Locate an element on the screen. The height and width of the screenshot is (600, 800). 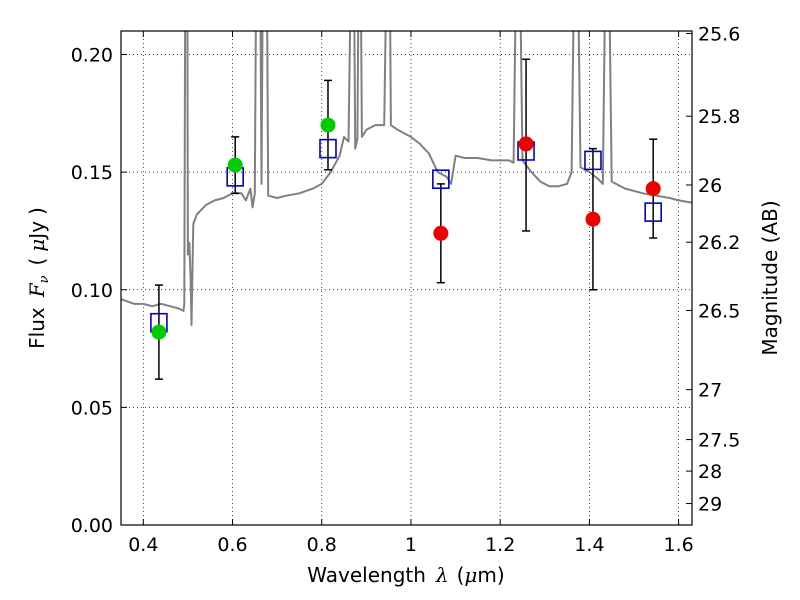
y2-axis-label: Magnitude (AB) is located at coordinates (770, 277).